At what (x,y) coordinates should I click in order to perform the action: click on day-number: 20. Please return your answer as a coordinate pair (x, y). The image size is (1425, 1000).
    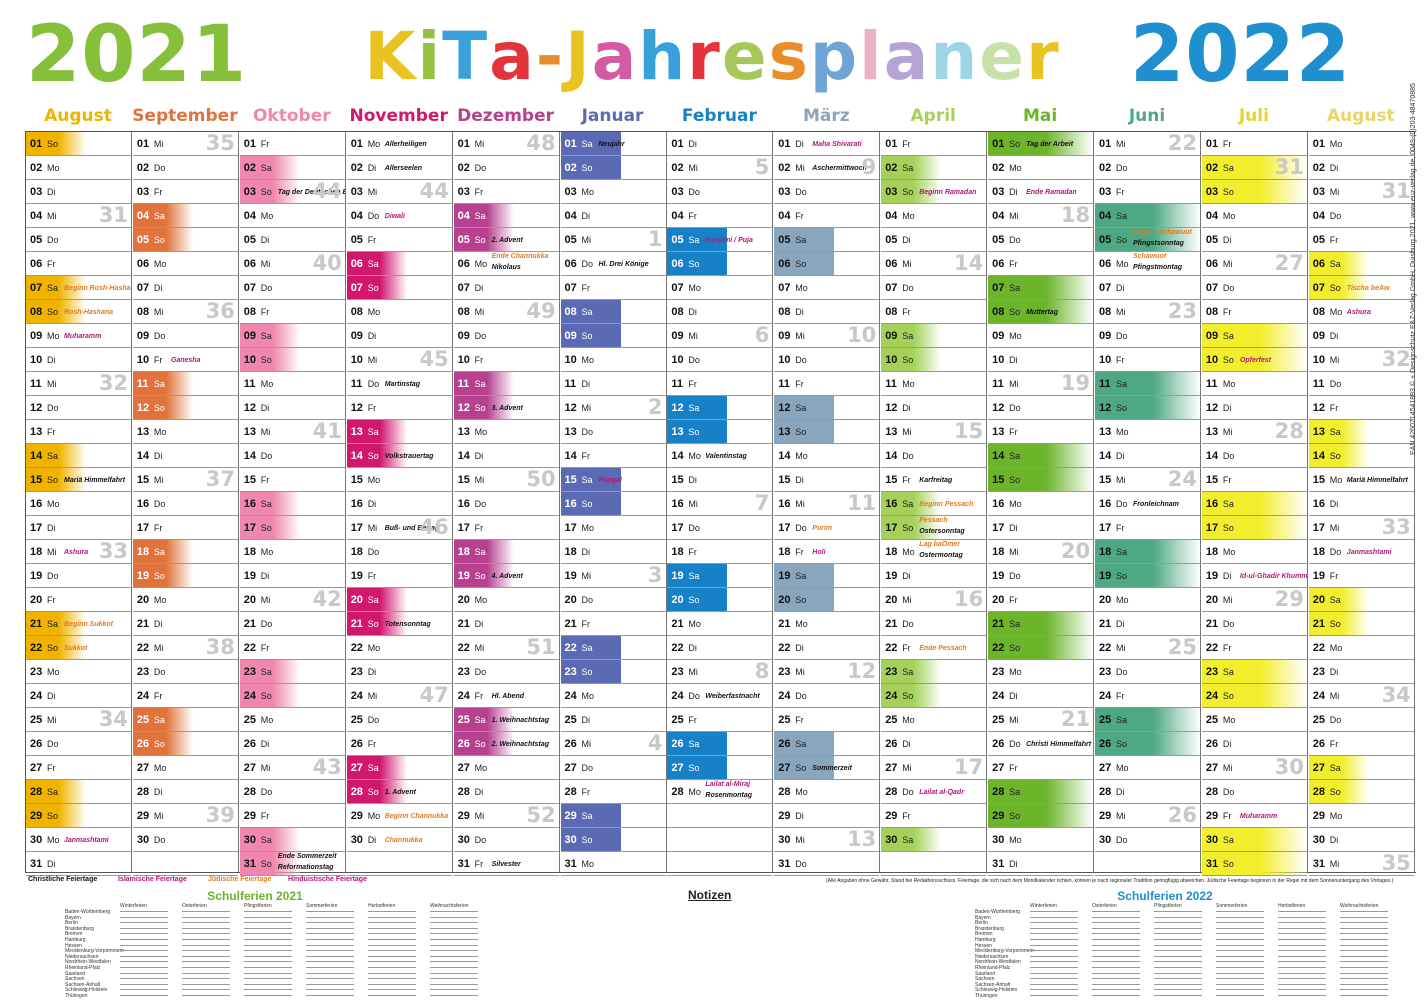
    Looking at the image, I should click on (998, 600).